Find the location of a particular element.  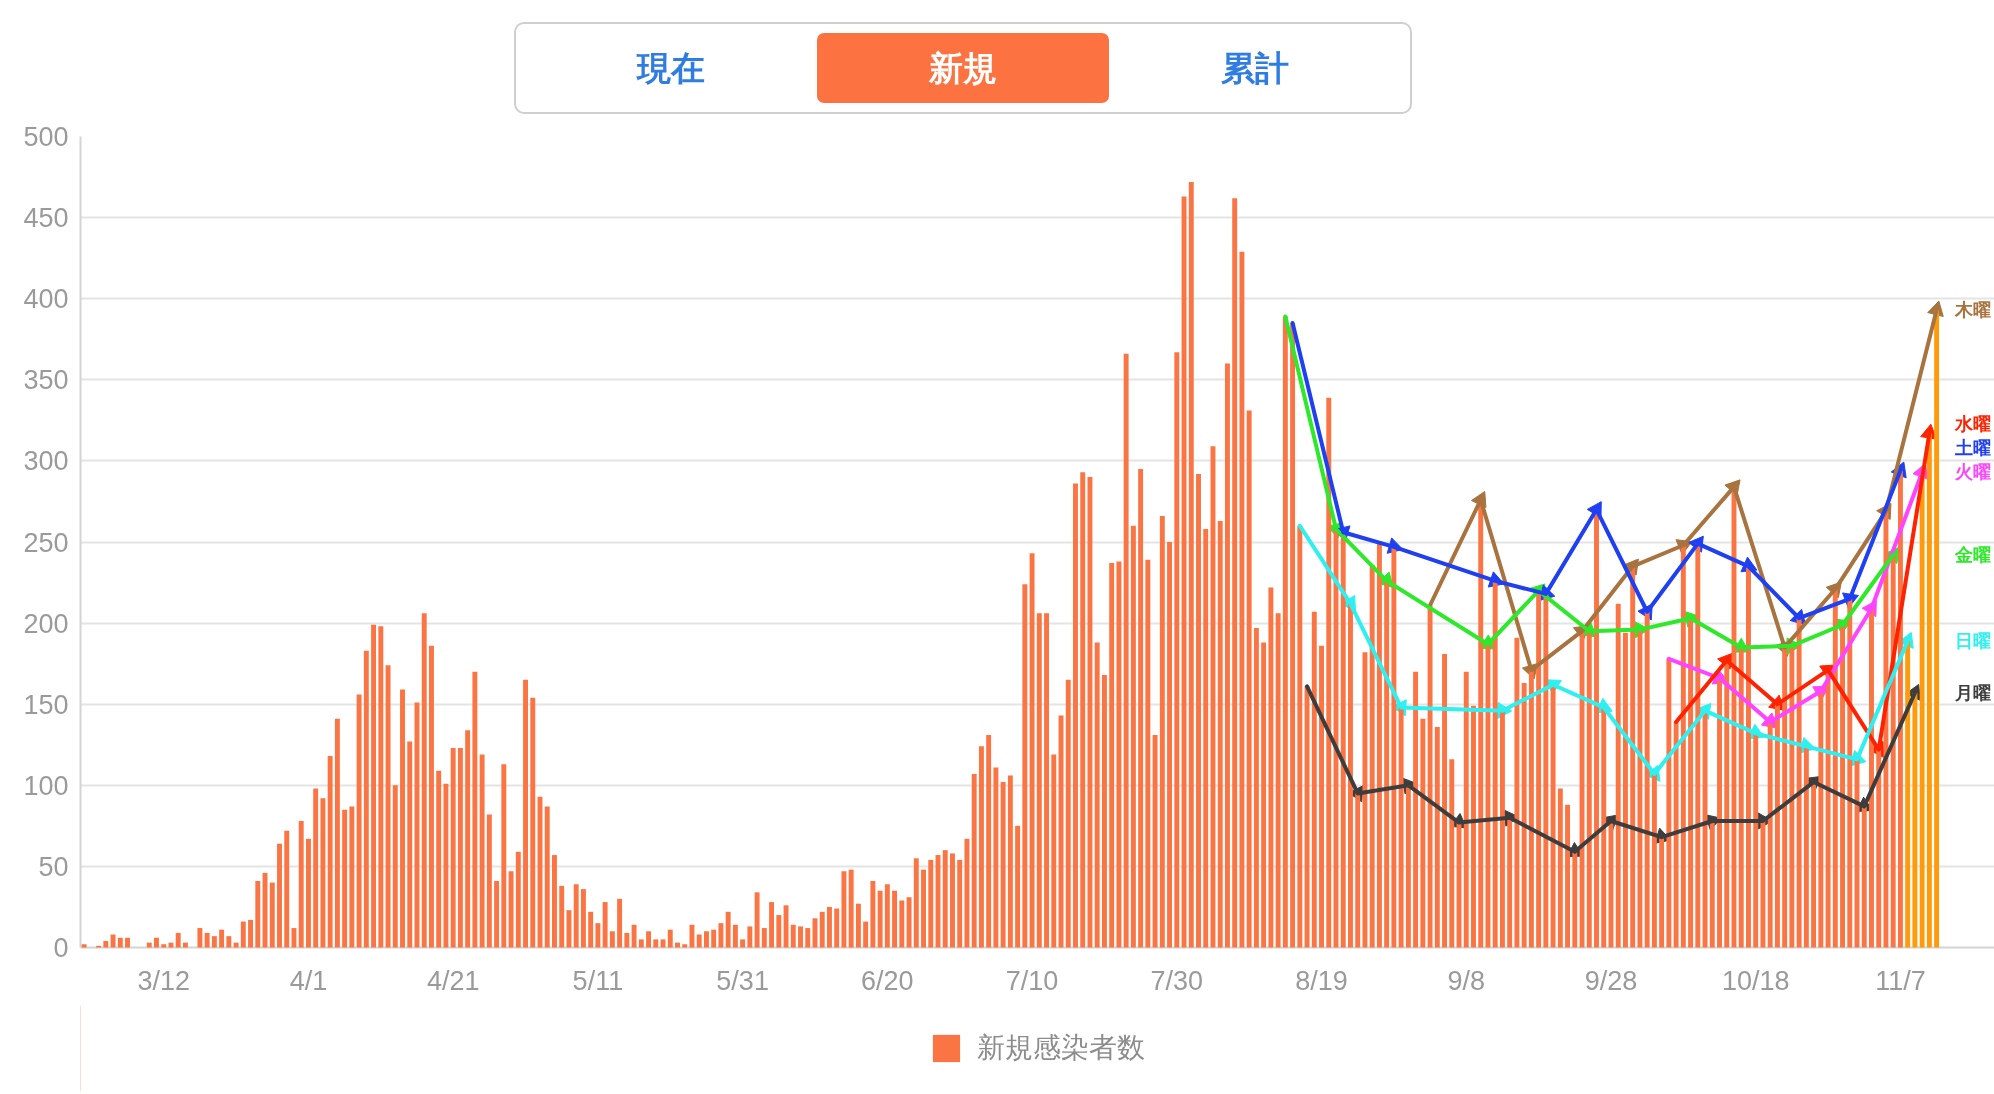

y-tick-label: 250 is located at coordinates (46, 542).